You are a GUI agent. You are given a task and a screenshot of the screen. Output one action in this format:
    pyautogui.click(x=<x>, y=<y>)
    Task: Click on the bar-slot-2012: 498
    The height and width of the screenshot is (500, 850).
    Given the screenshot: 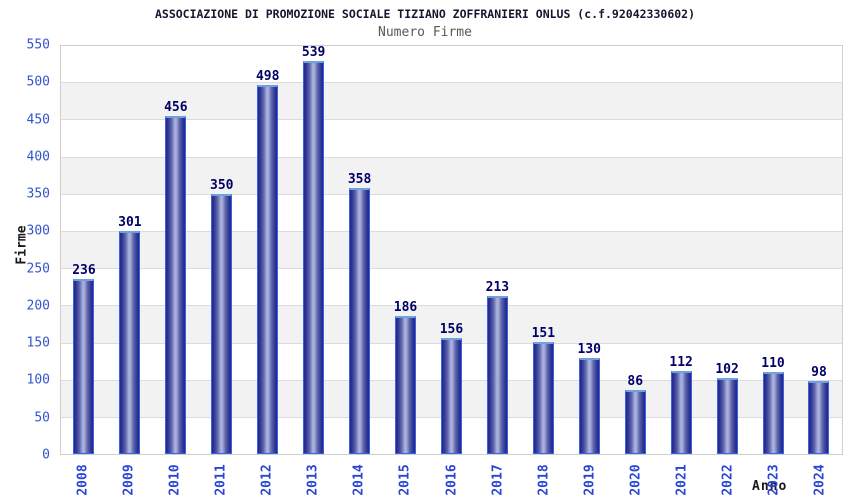 What is the action you would take?
    pyautogui.click(x=268, y=250)
    